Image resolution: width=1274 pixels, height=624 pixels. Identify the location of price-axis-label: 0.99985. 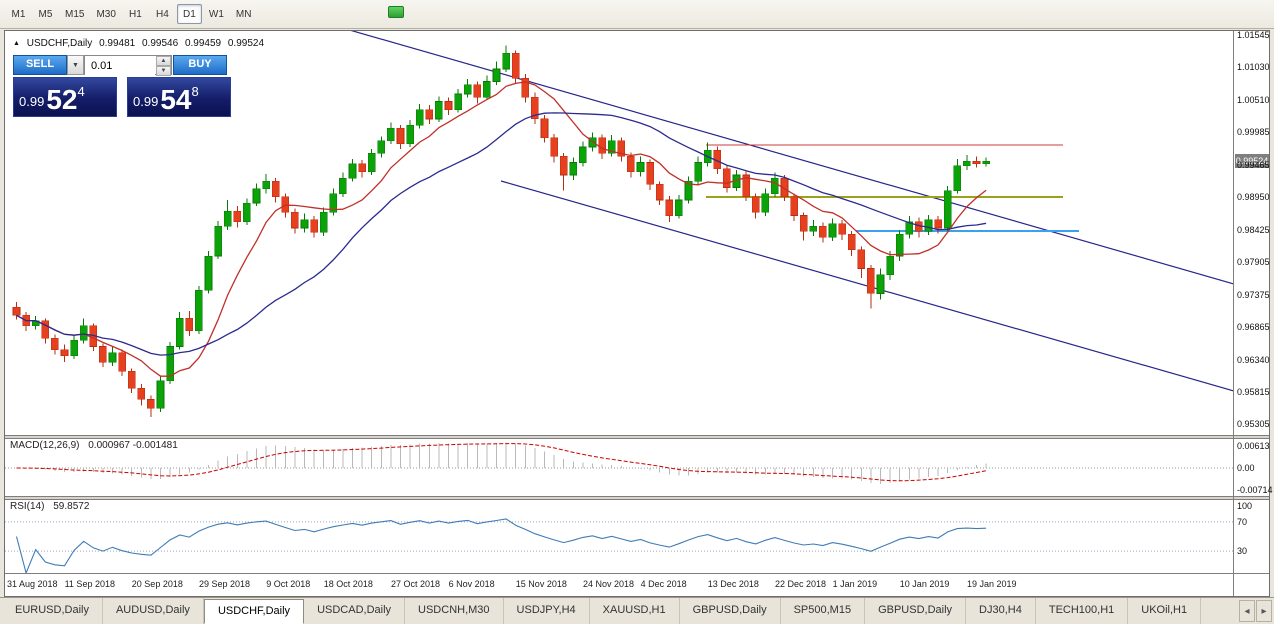
(1253, 132).